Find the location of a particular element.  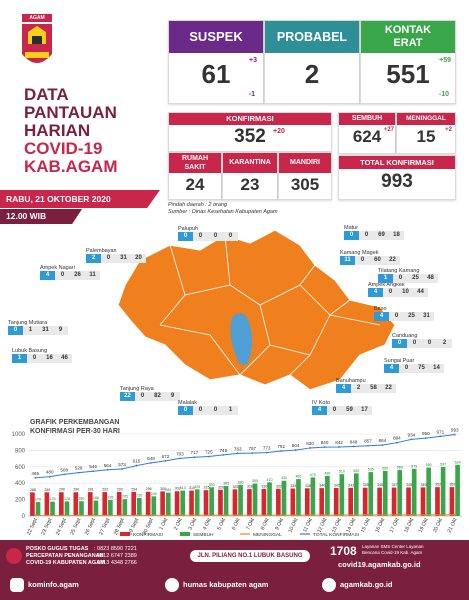

total-data-label: 573 is located at coordinates (122, 464).